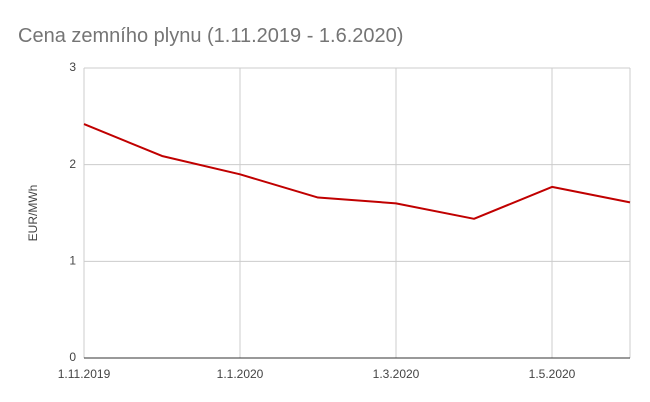  What do you see at coordinates (396, 374) in the screenshot?
I see `x-tick-label: 1.3.2020` at bounding box center [396, 374].